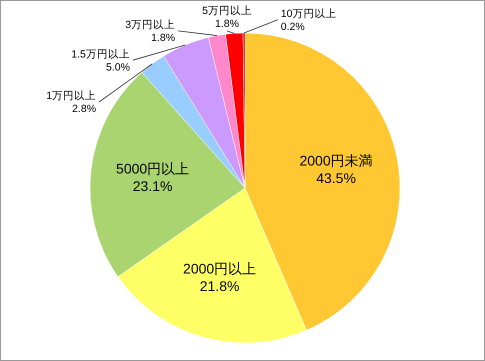 This screenshot has width=485, height=361. What do you see at coordinates (150, 24) in the screenshot?
I see `slice-label: 3万円以上` at bounding box center [150, 24].